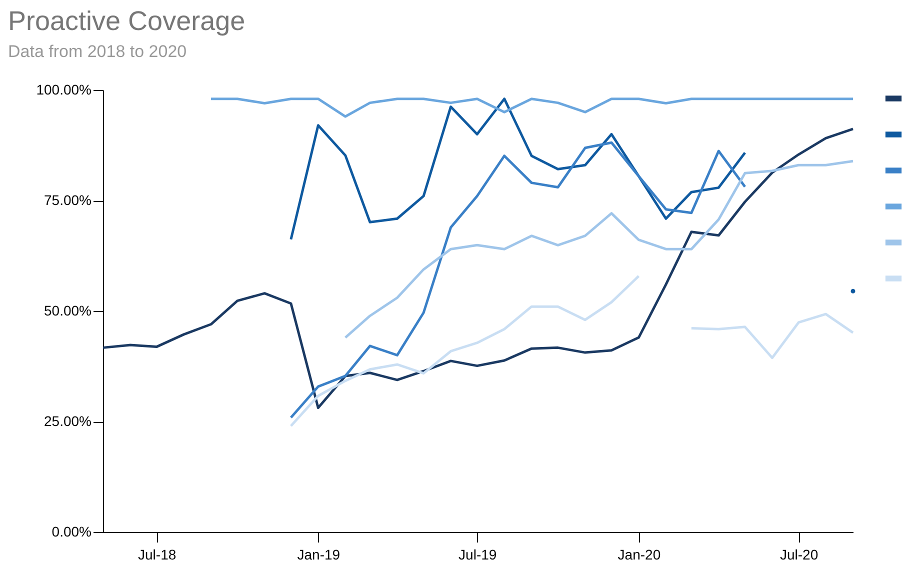 This screenshot has width=909, height=581. Describe the element at coordinates (68, 310) in the screenshot. I see `y-tick-label: 50.00%` at that location.